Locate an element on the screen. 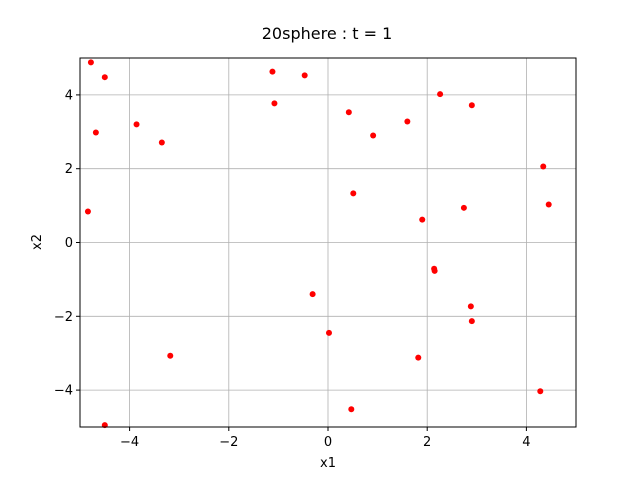 This screenshot has width=640, height=480. y-tick-label: 0 is located at coordinates (69, 243).